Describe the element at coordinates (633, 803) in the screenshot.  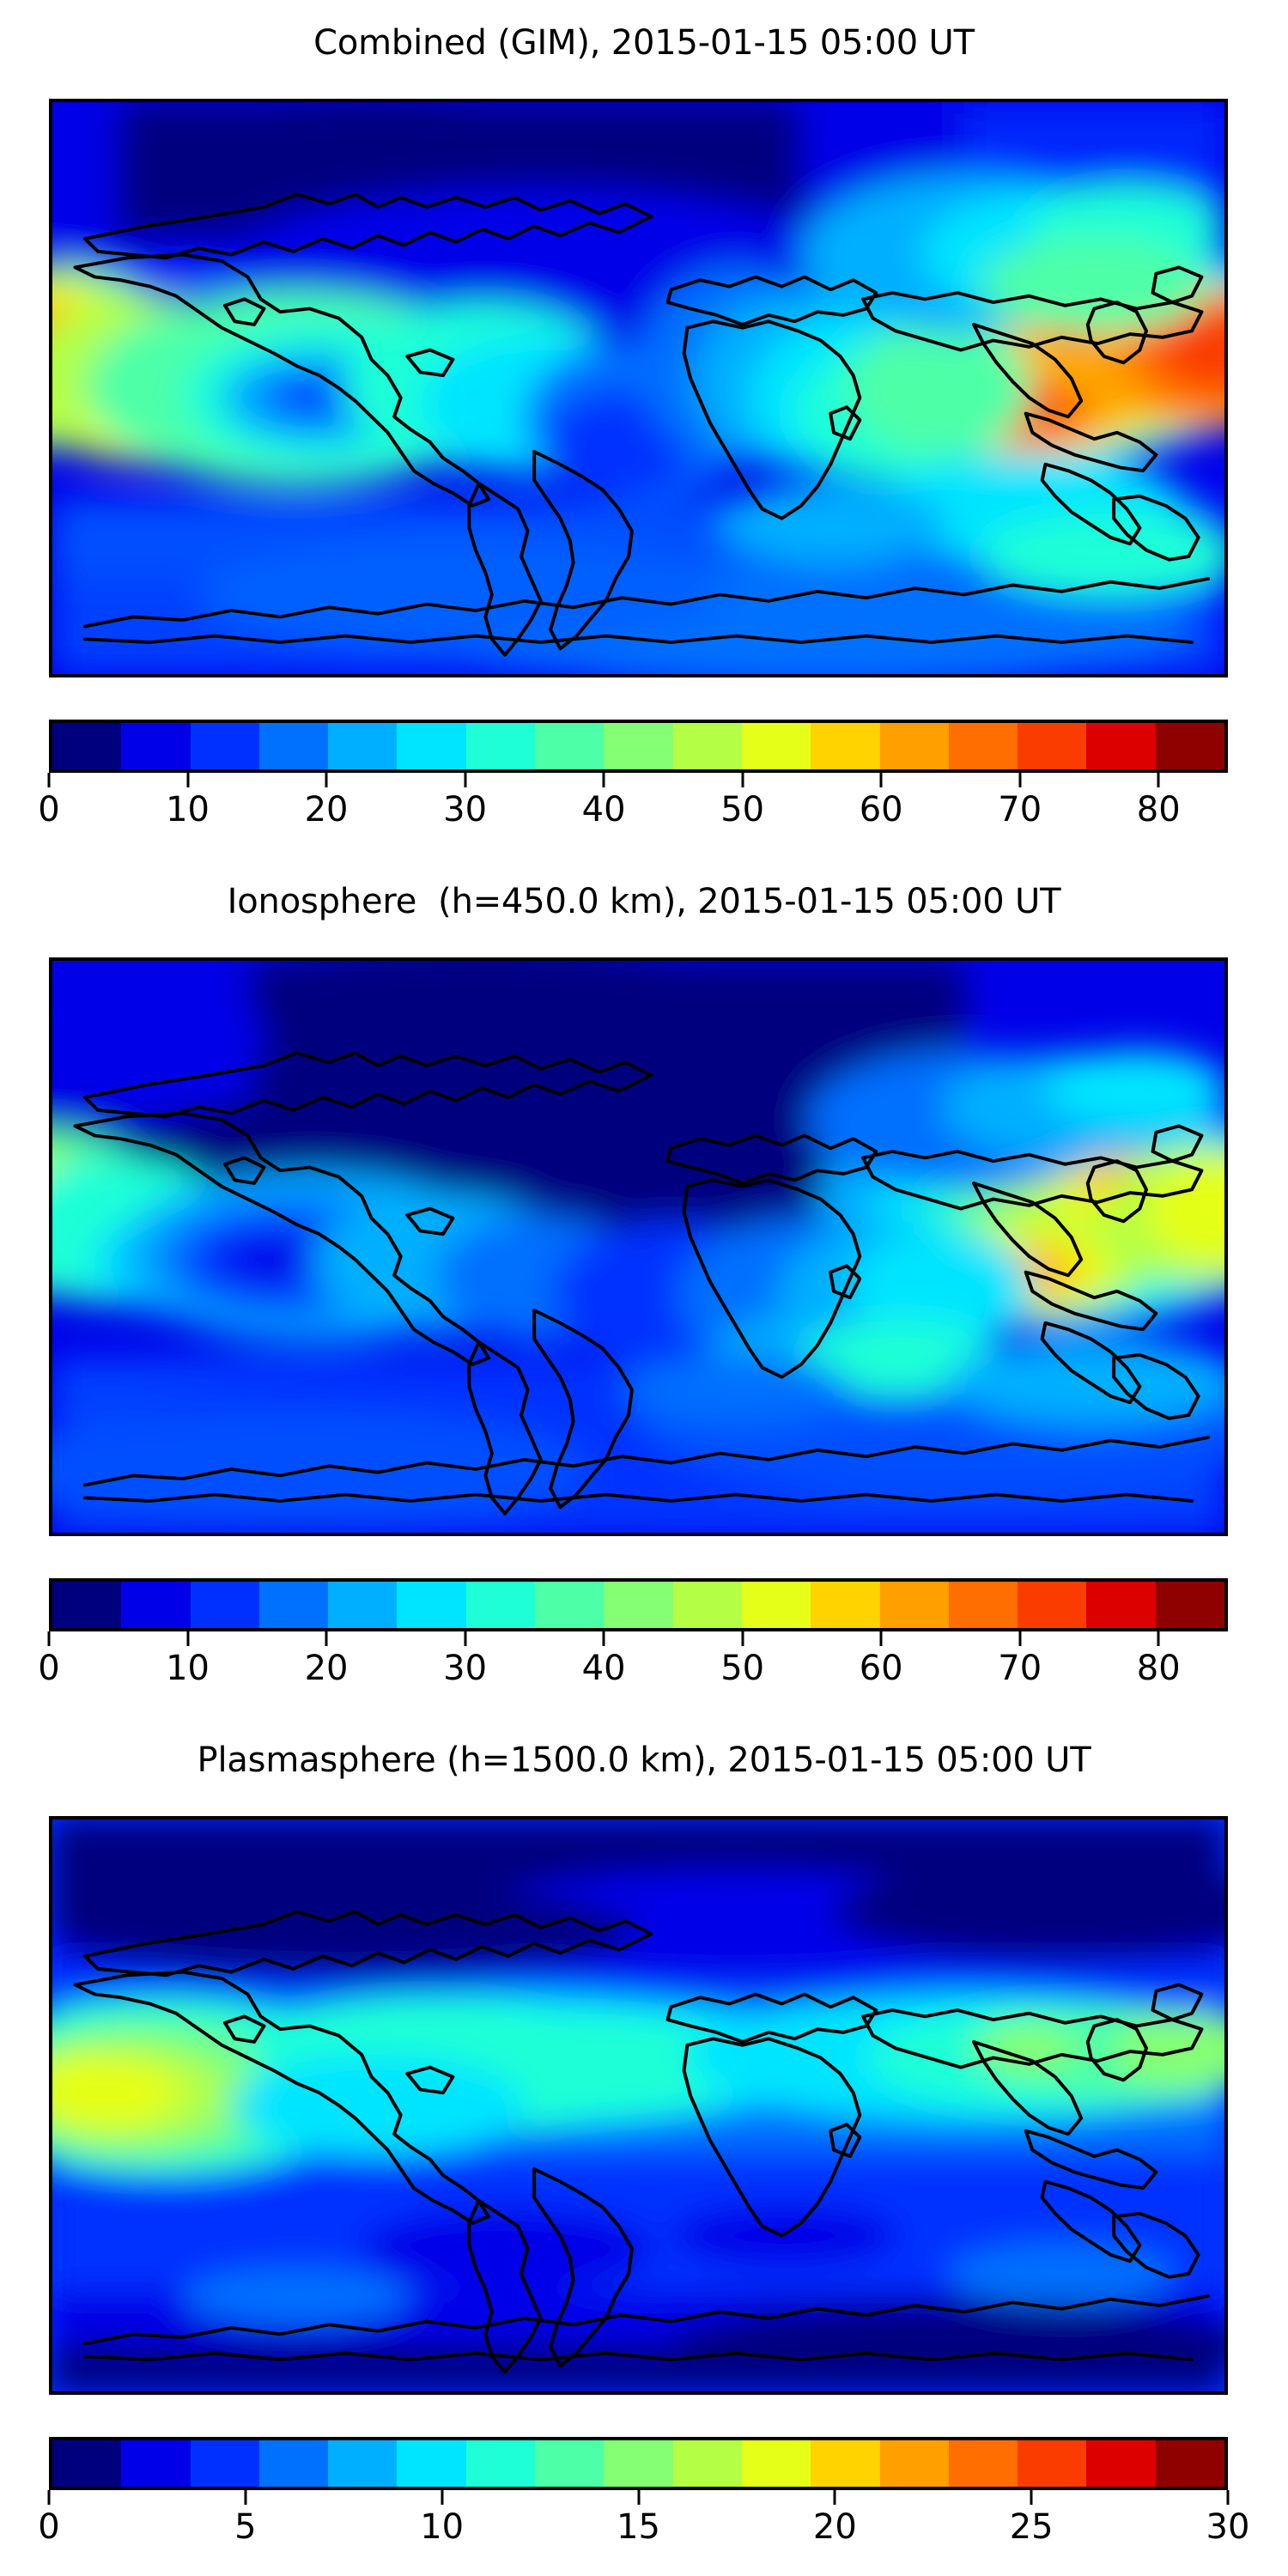
I see `colorbar-ticks-combined: 0 10 20 30 40 50 60 70 80` at that location.